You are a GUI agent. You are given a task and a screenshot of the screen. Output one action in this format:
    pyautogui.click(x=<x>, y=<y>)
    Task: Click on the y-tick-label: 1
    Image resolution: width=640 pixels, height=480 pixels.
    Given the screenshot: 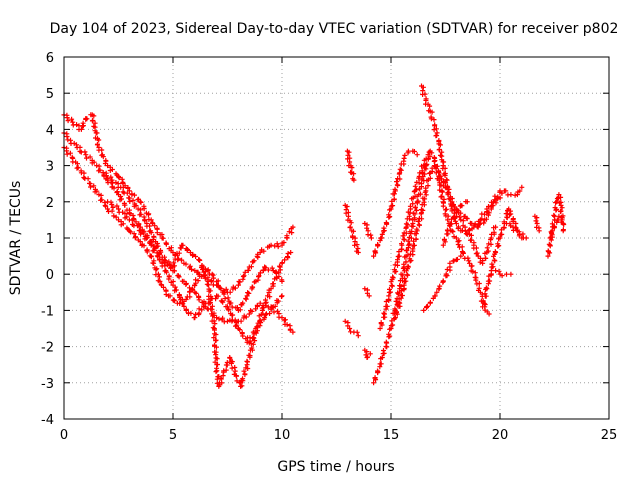 What is the action you would take?
    pyautogui.click(x=50, y=239)
    